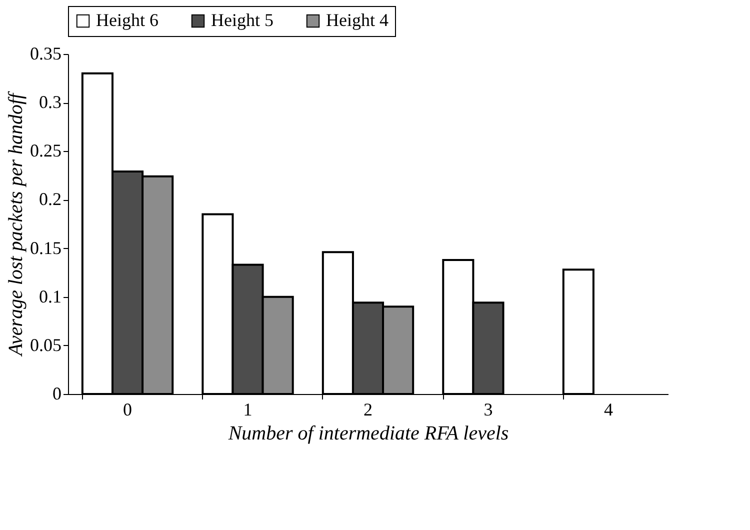 This screenshot has height=530, width=750. I want to click on legend-label: Height 5, so click(242, 20).